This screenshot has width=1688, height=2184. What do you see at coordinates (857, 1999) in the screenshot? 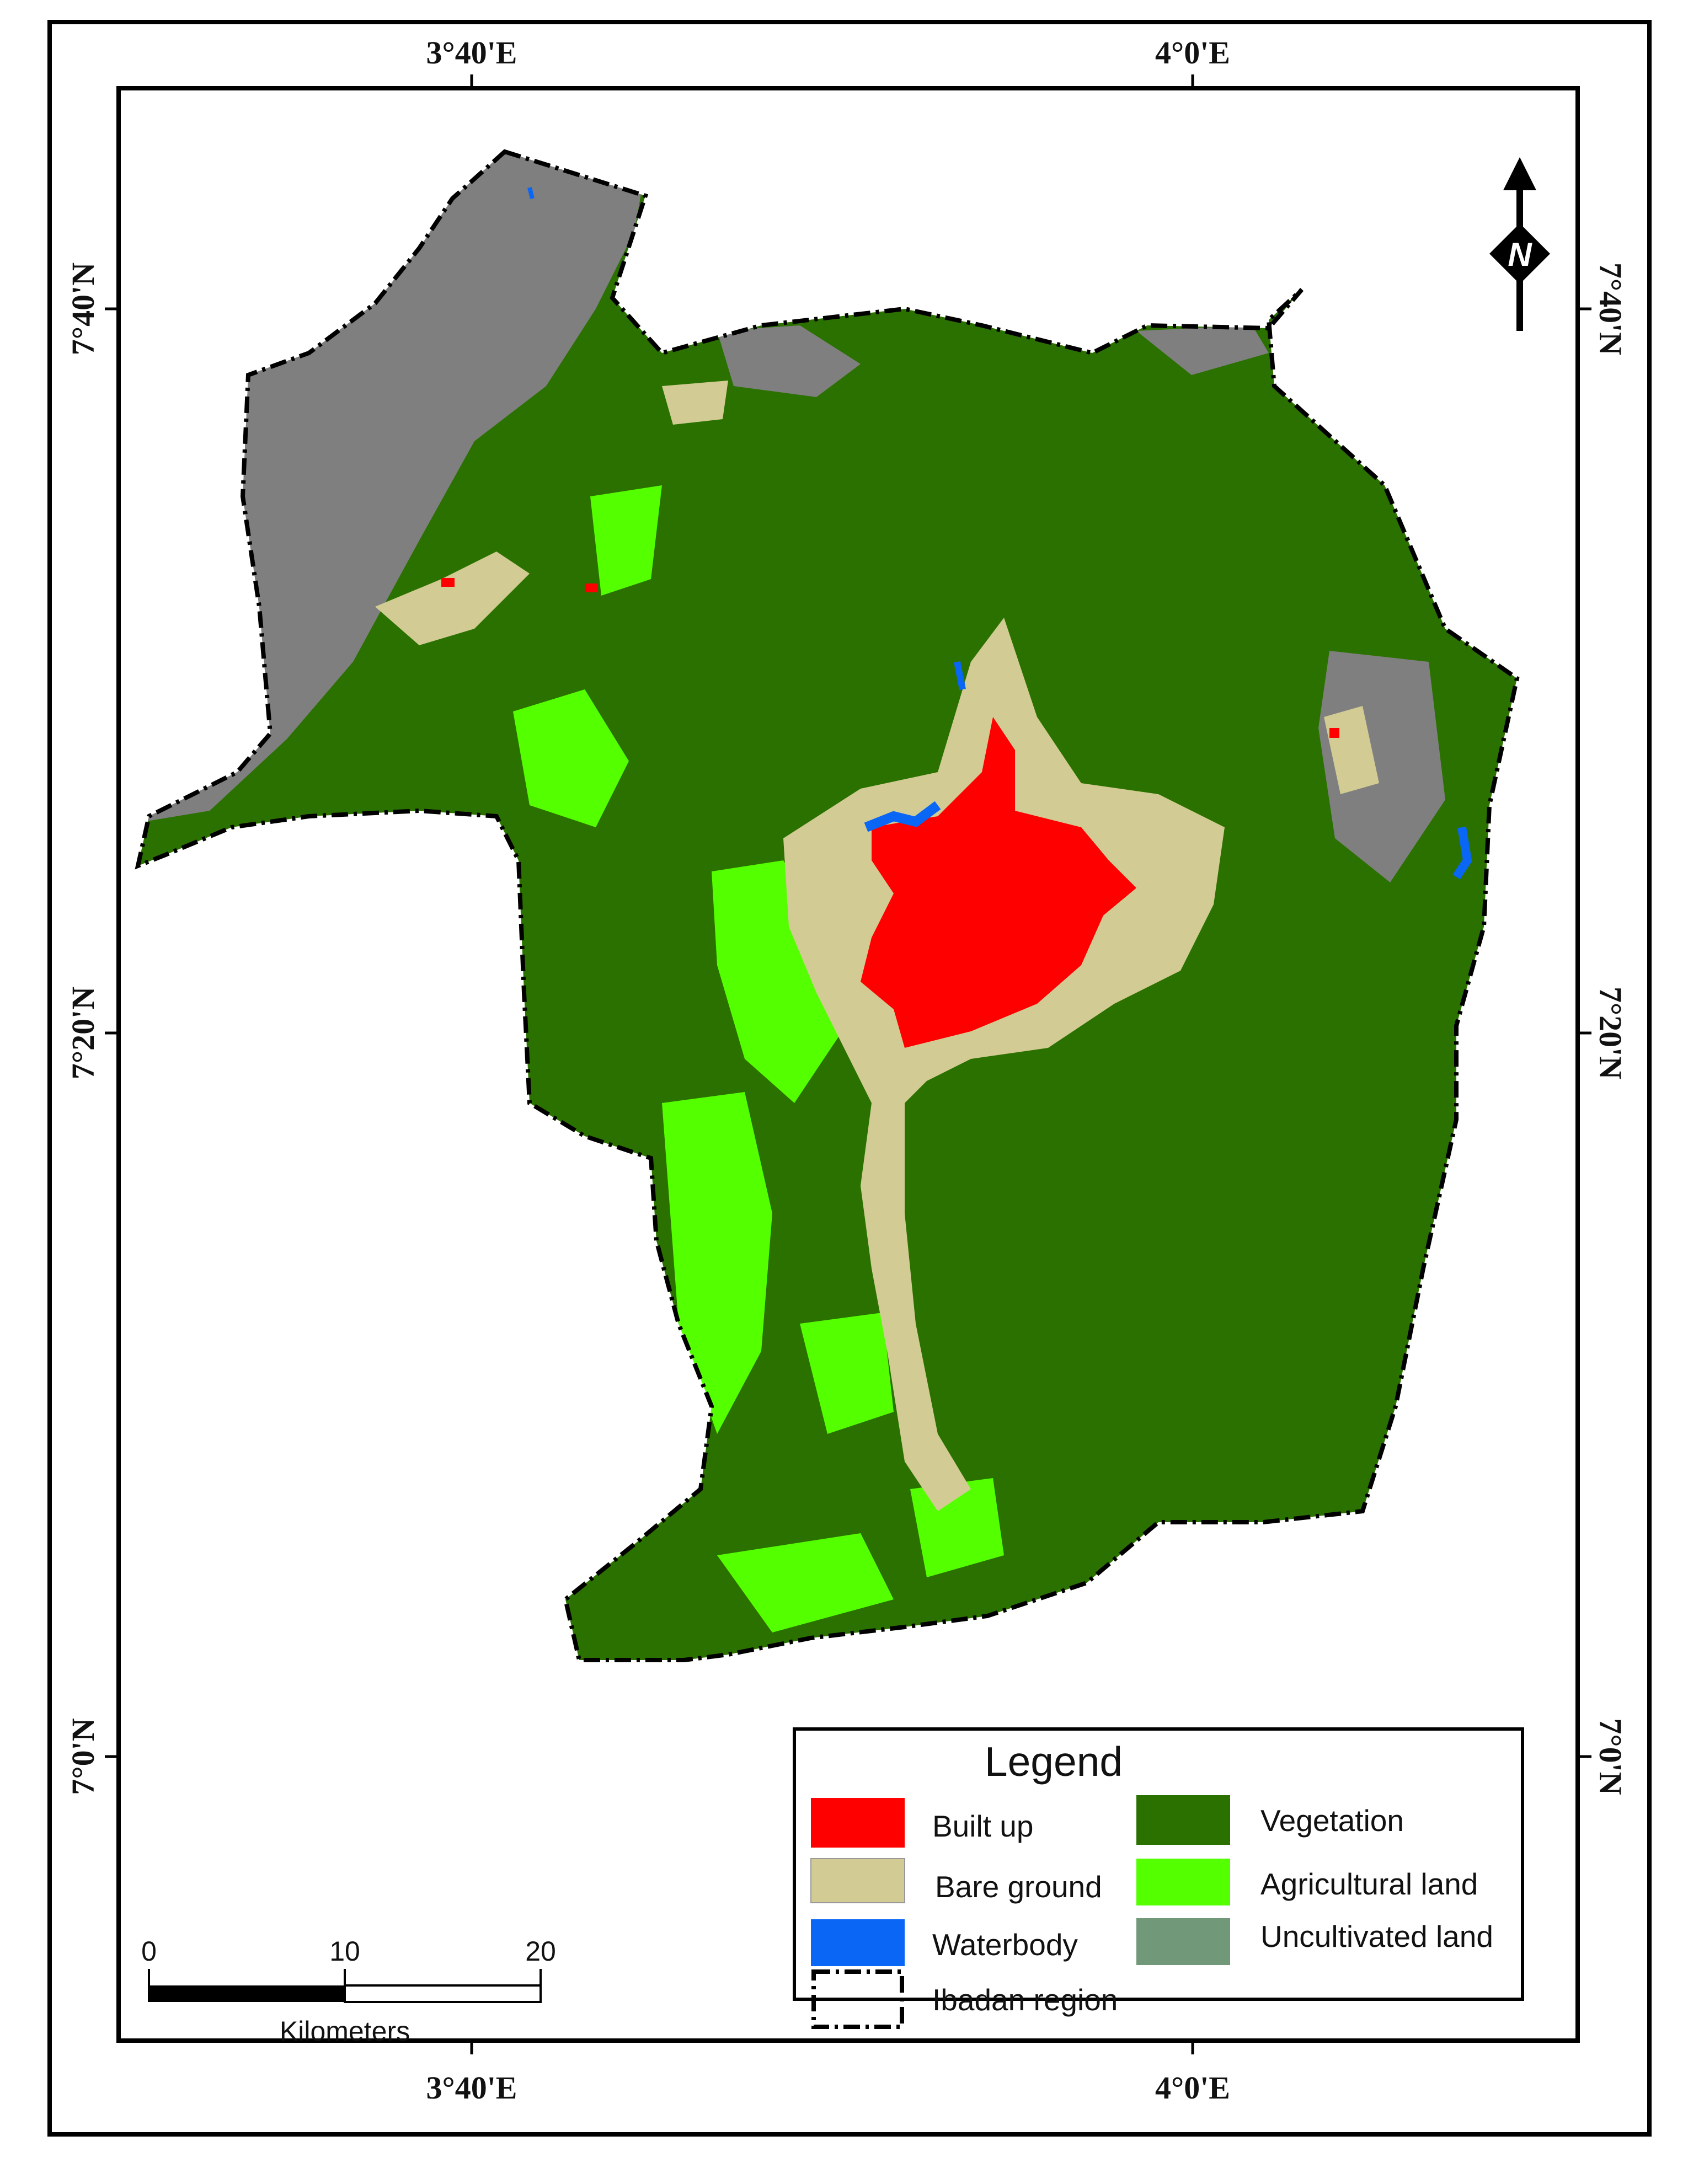
I see `legend-swatch-ibadan-region` at bounding box center [857, 1999].